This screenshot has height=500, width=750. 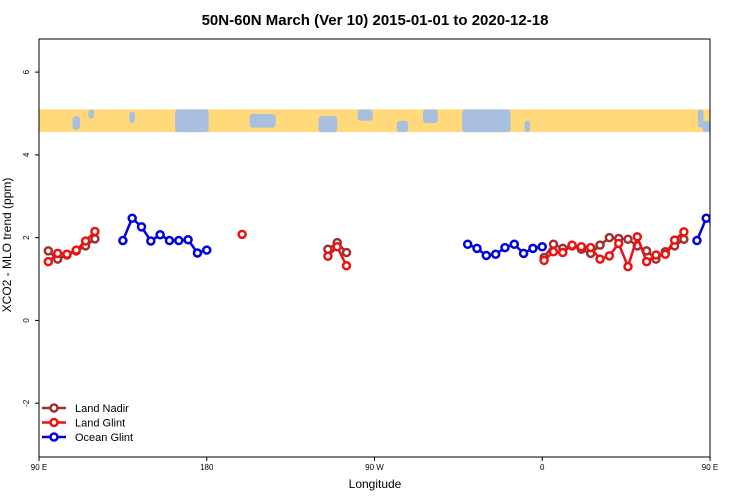 What do you see at coordinates (26, 237) in the screenshot?
I see `y-tick-label: 2` at bounding box center [26, 237].